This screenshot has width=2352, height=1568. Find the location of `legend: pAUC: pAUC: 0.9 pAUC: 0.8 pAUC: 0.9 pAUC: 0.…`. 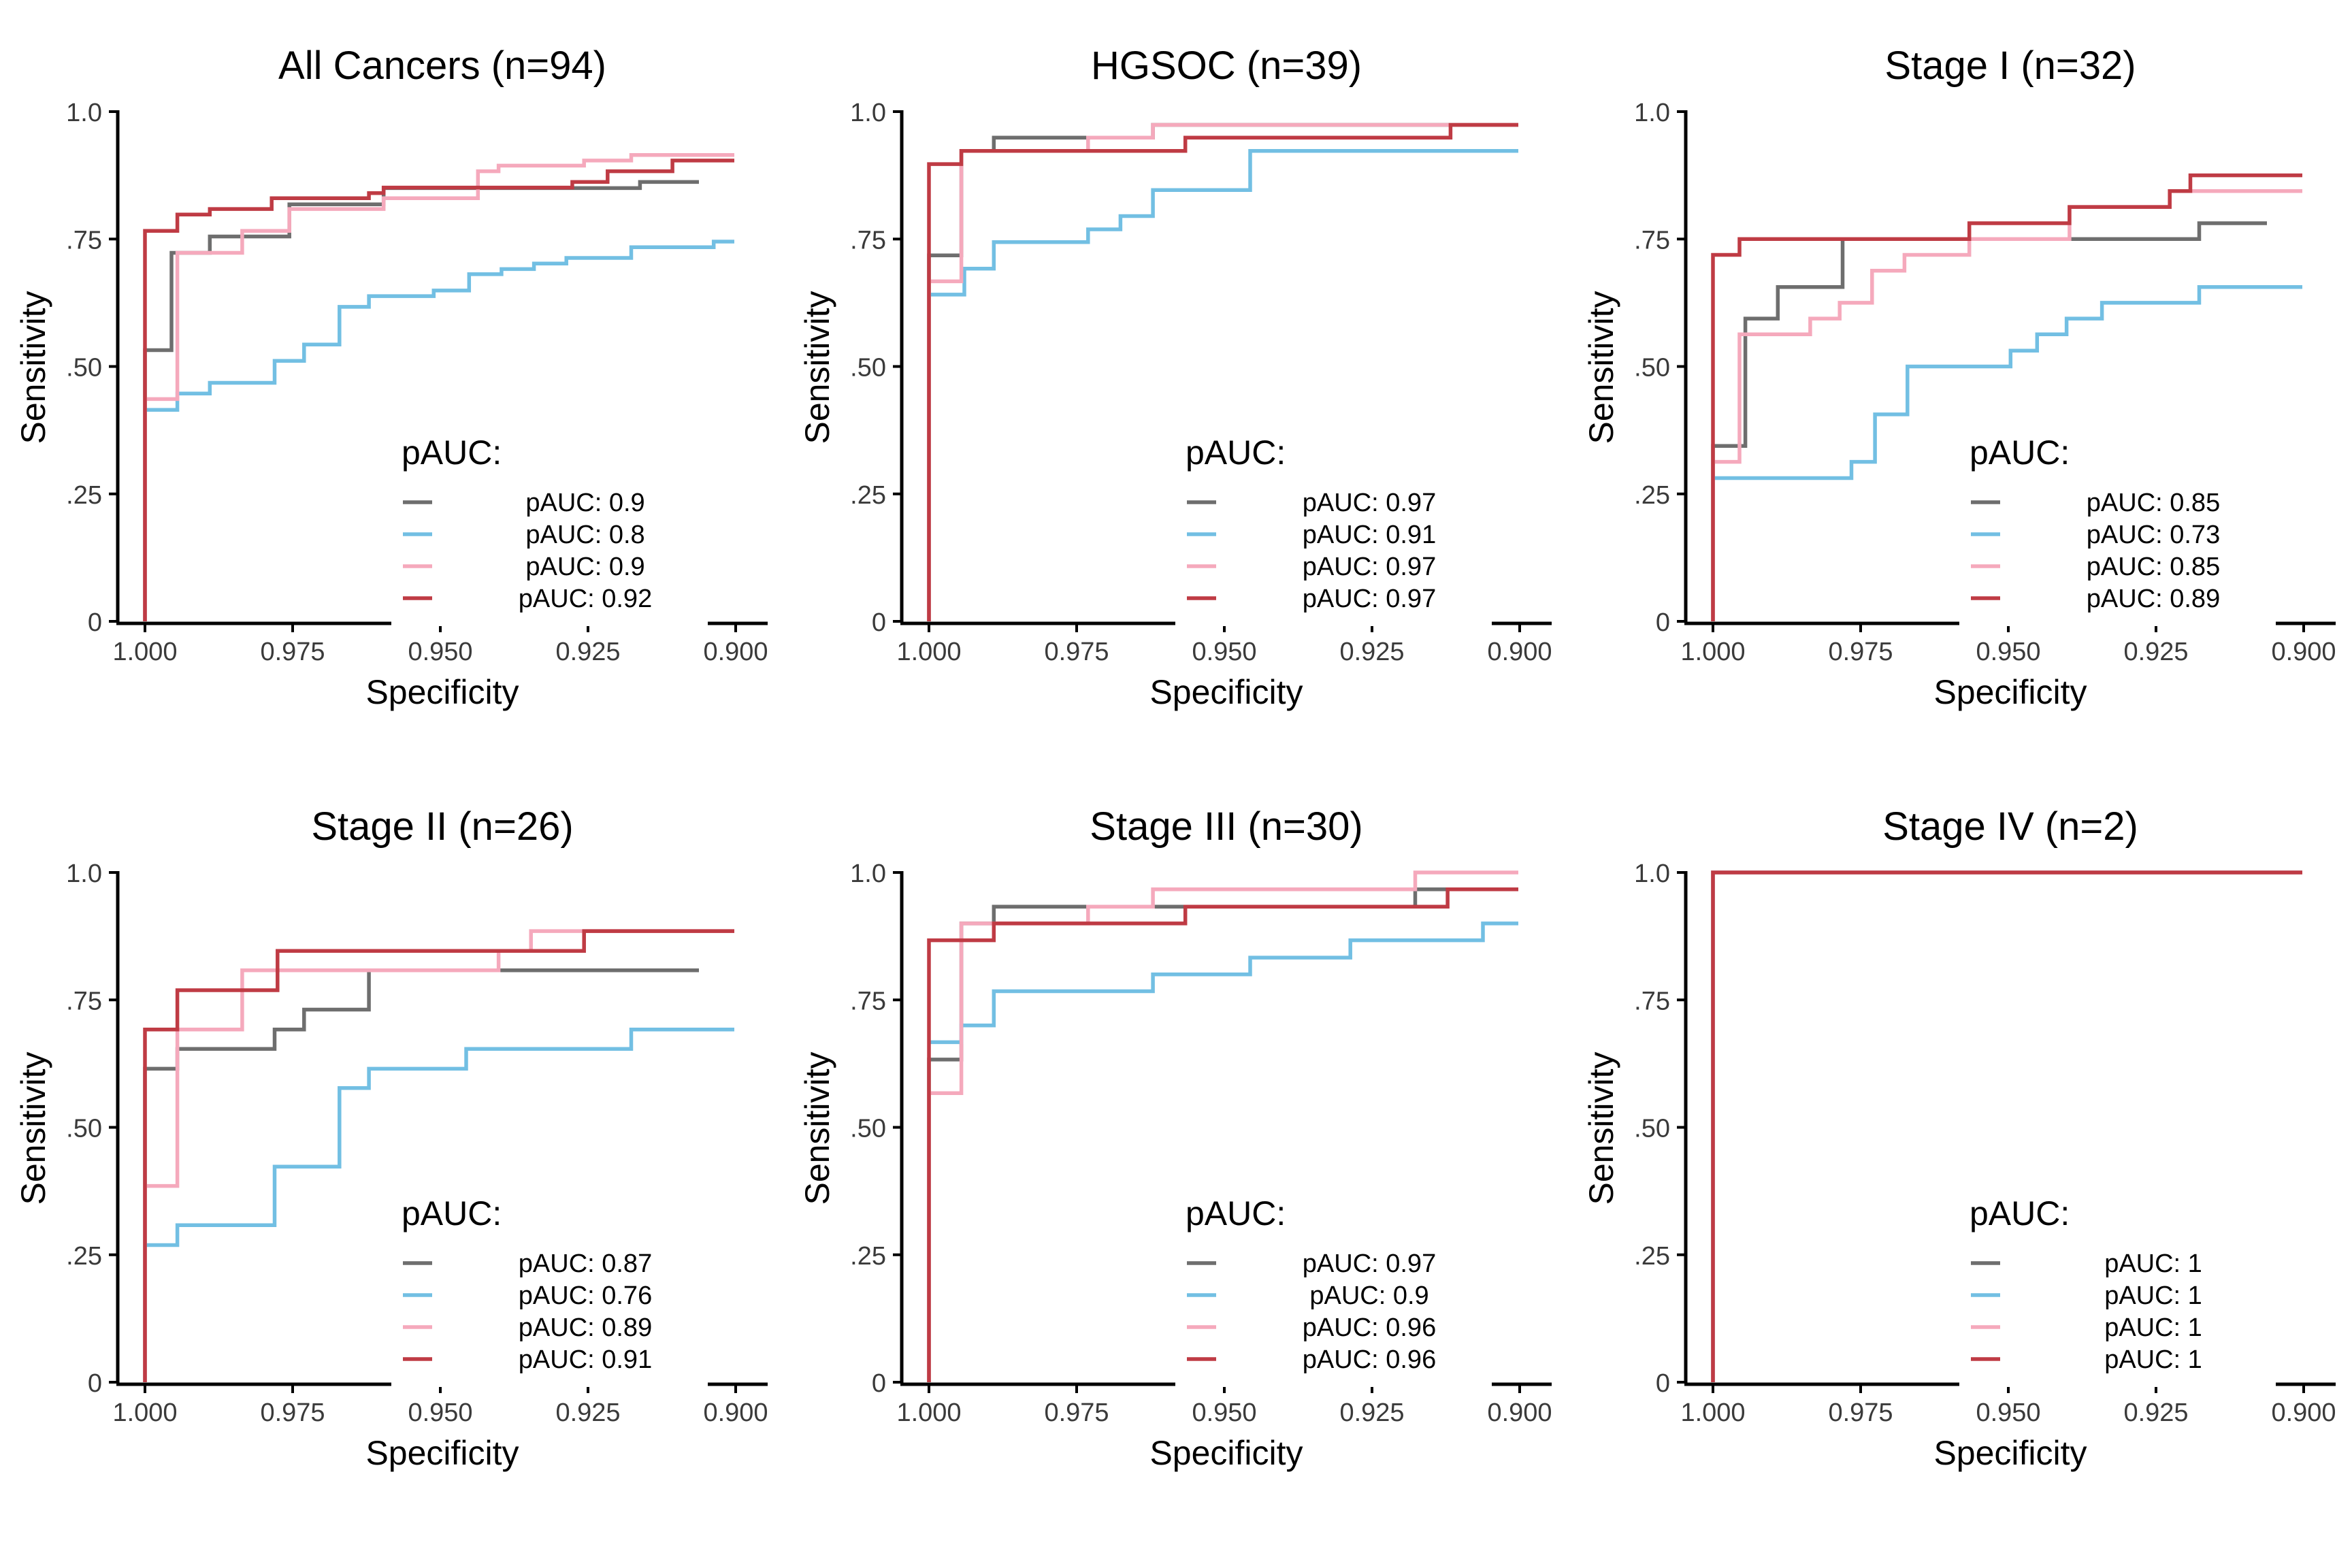

legend: pAUC: pAUC: 0.9 pAUC: 0.8 pAUC: 0.9 pAUC: 0.… is located at coordinates (549, 520).